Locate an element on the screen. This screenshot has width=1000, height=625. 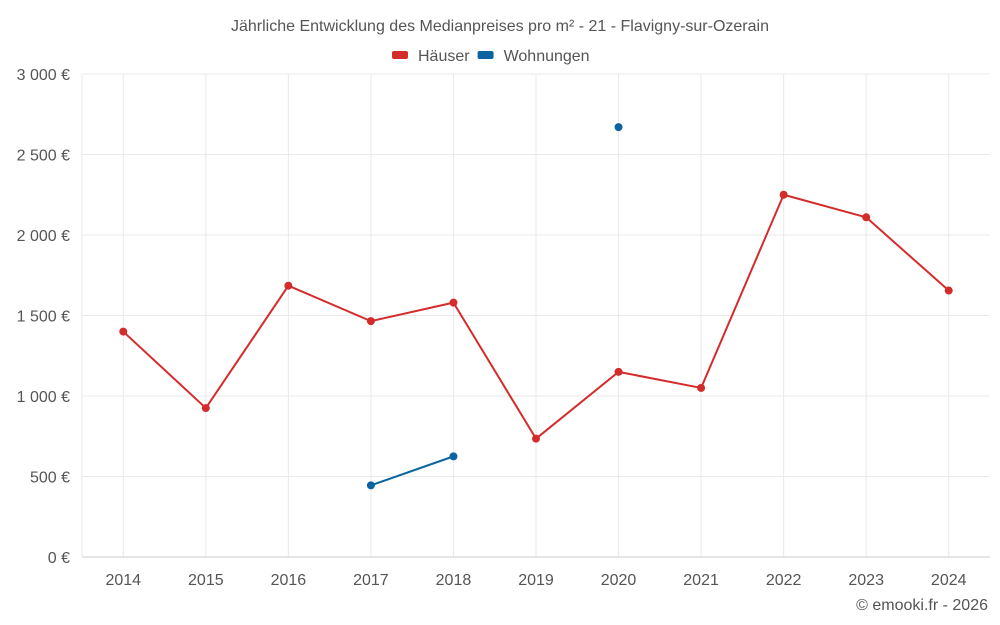
x-tick-label: 2024 is located at coordinates (949, 580).